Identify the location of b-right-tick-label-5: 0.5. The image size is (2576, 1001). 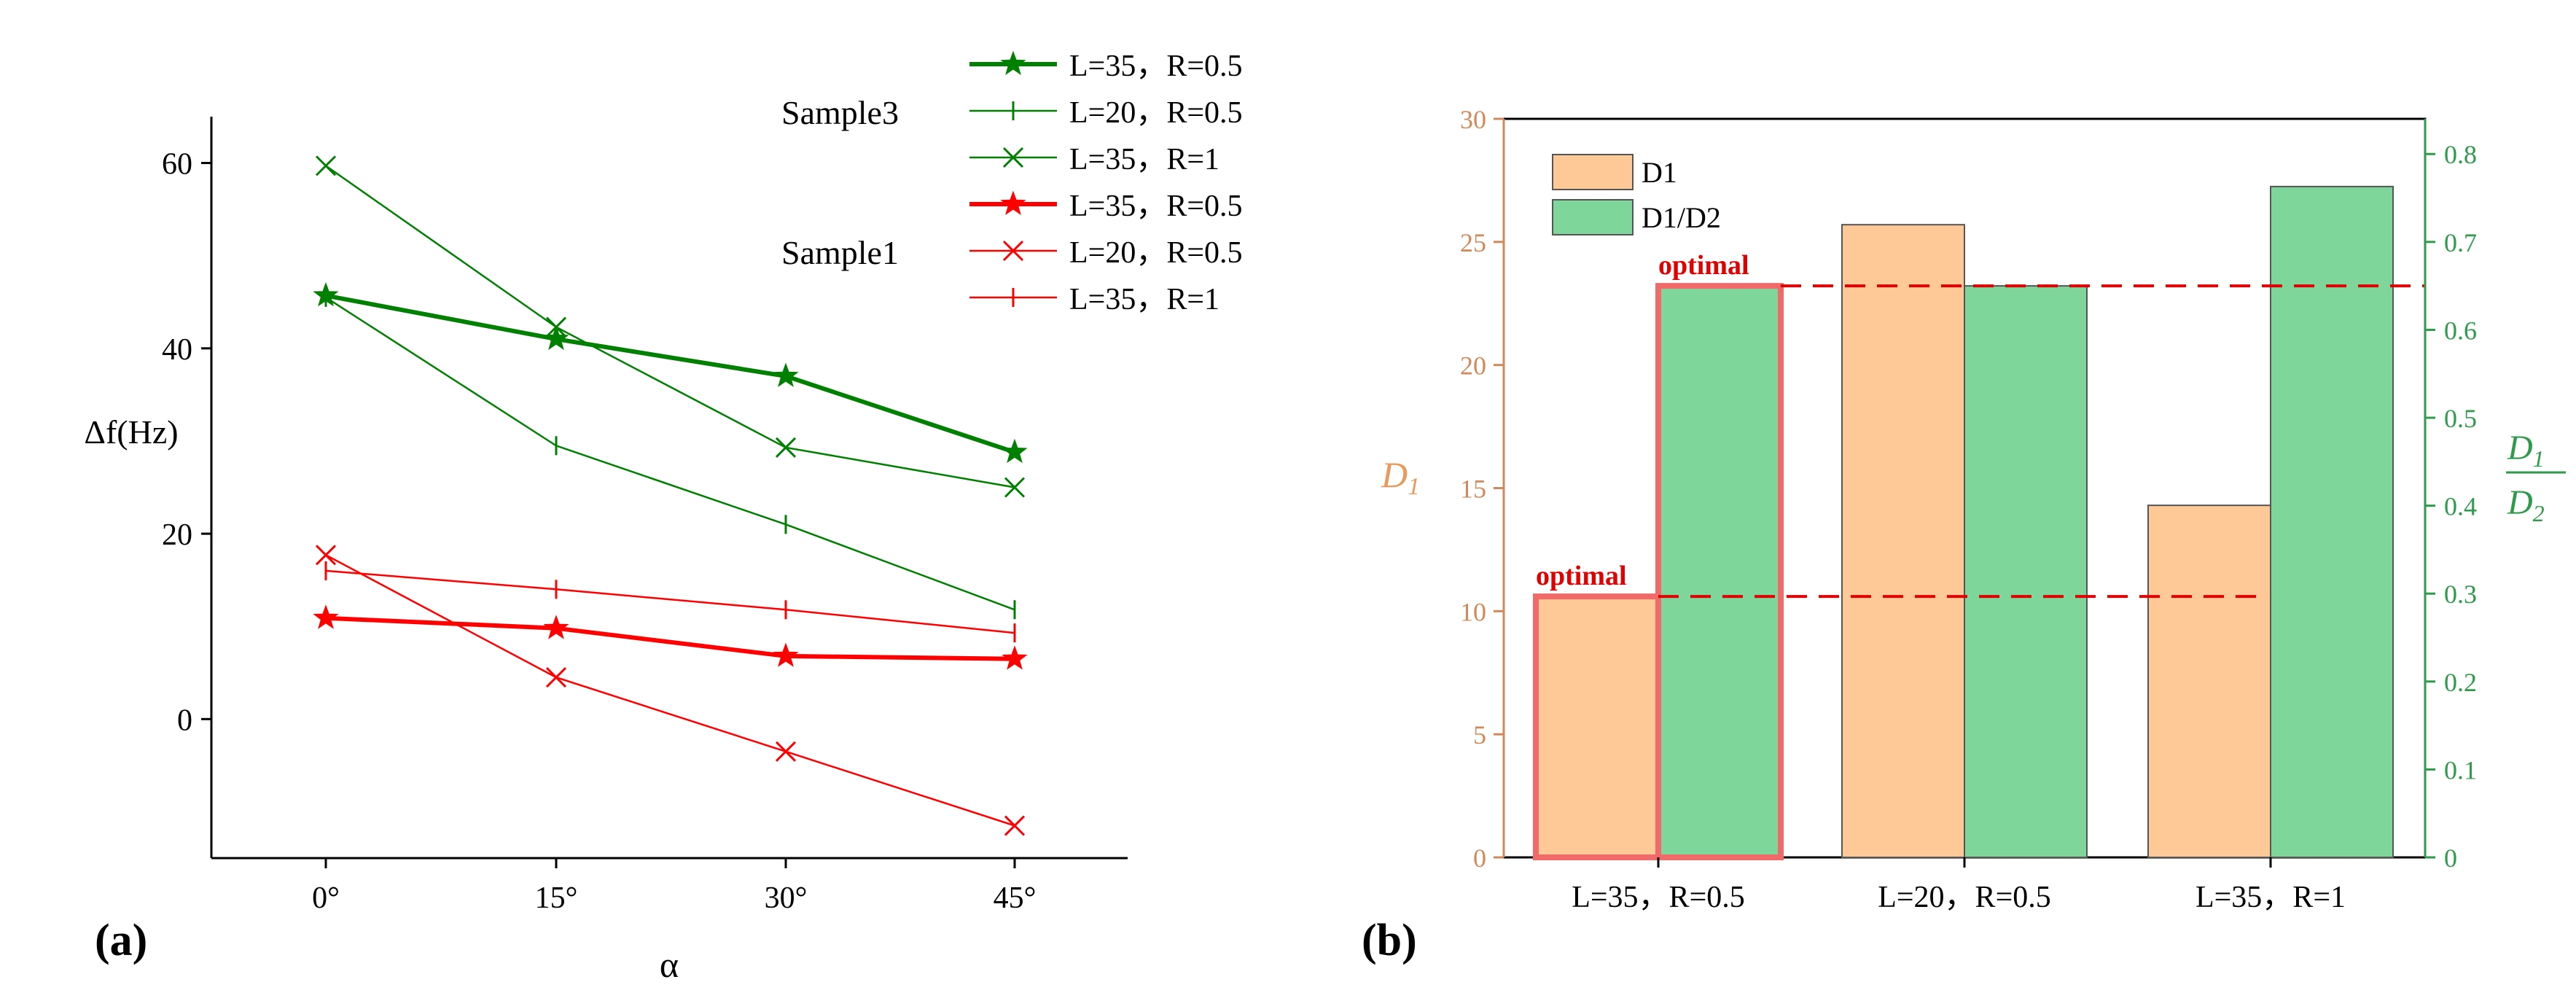
(2460, 418).